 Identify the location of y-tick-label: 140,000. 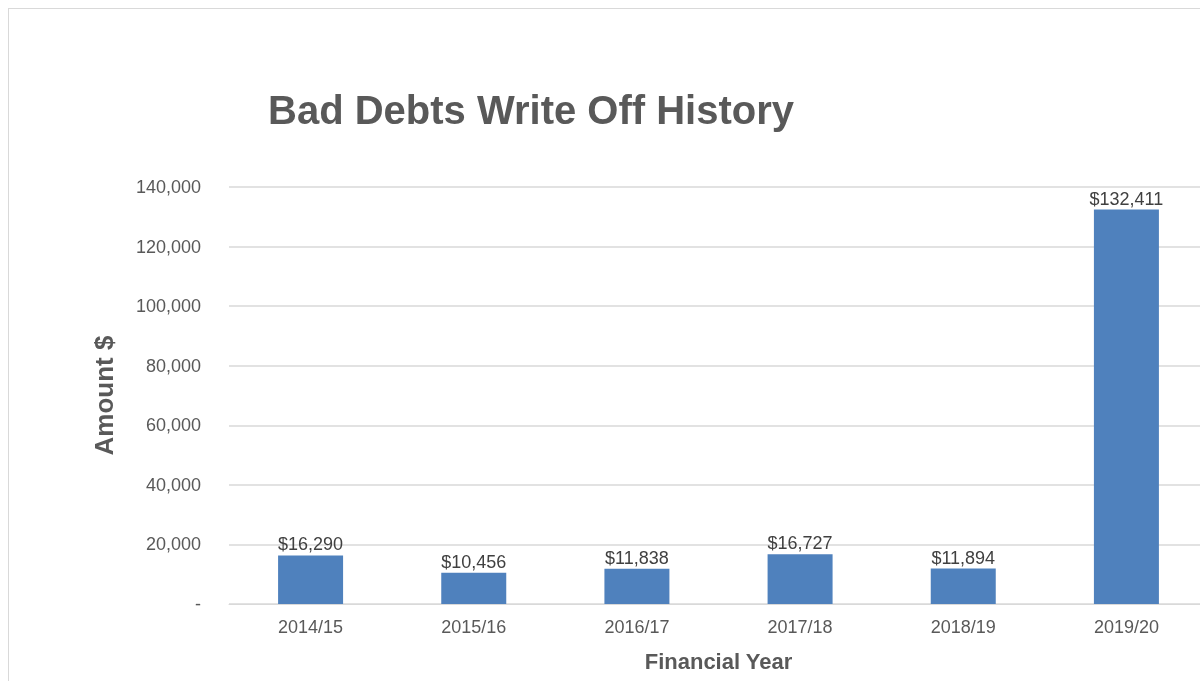
(168, 187).